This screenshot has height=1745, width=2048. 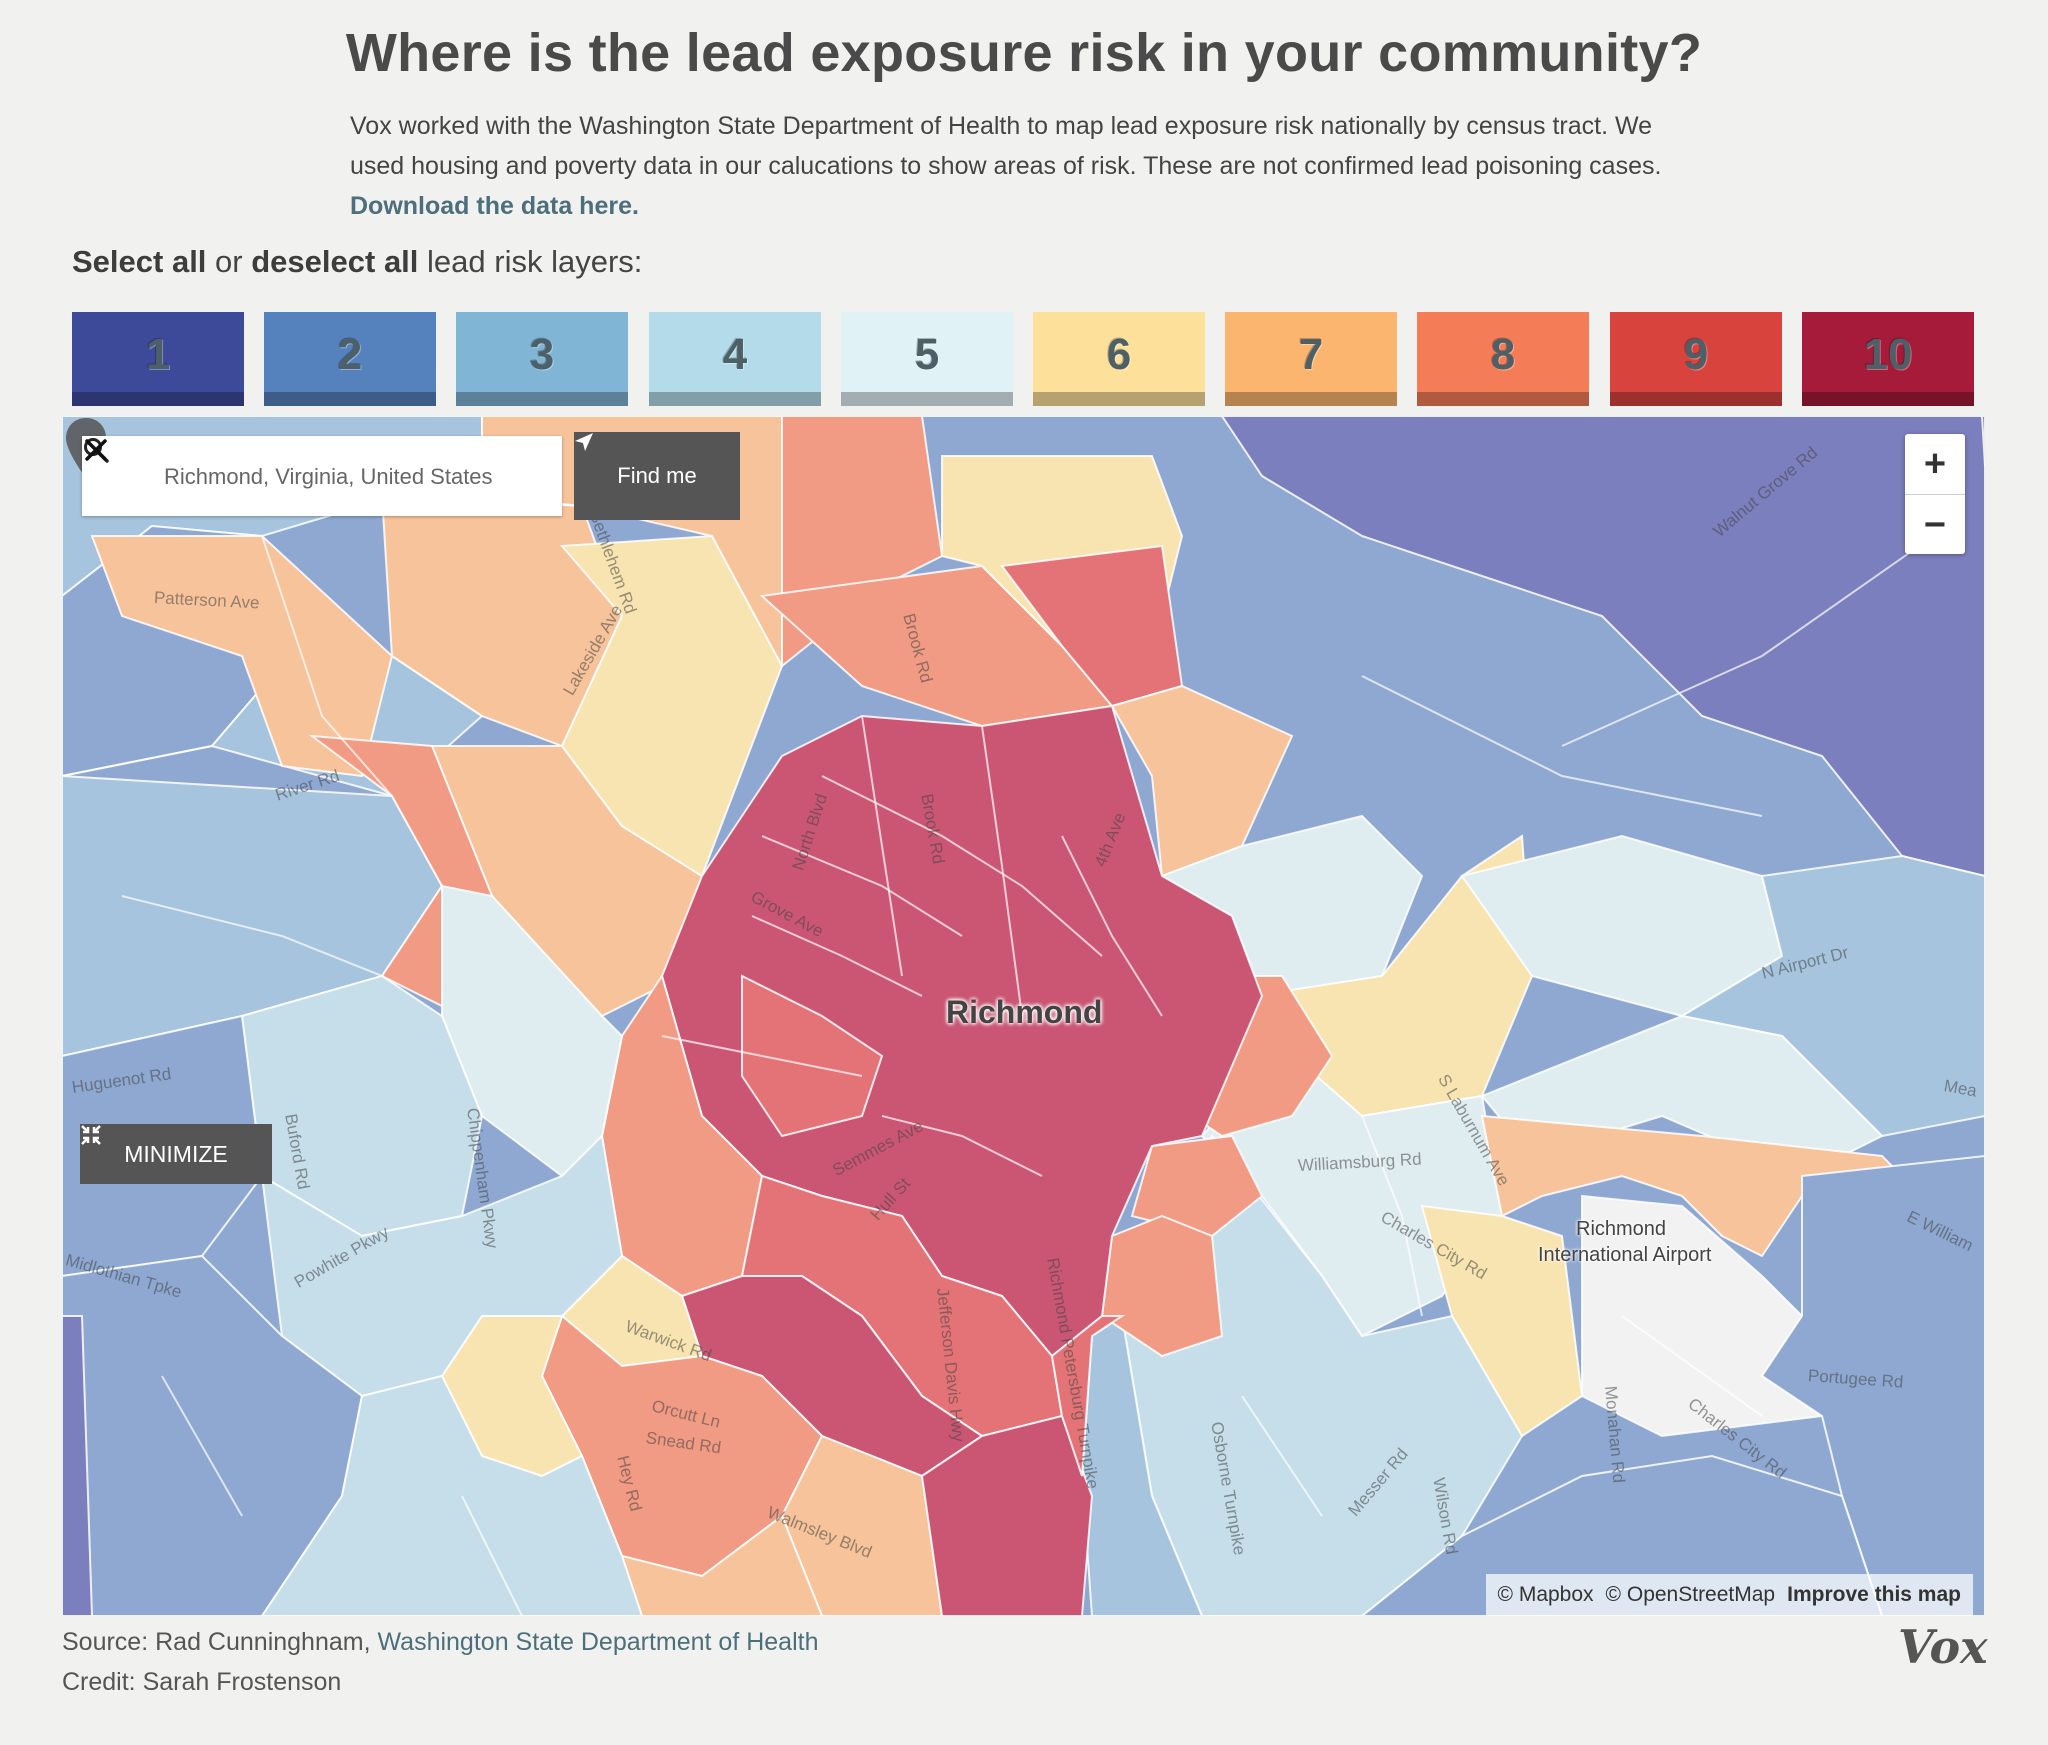 I want to click on risk-layer-6-toggle: 6, so click(x=1119, y=359).